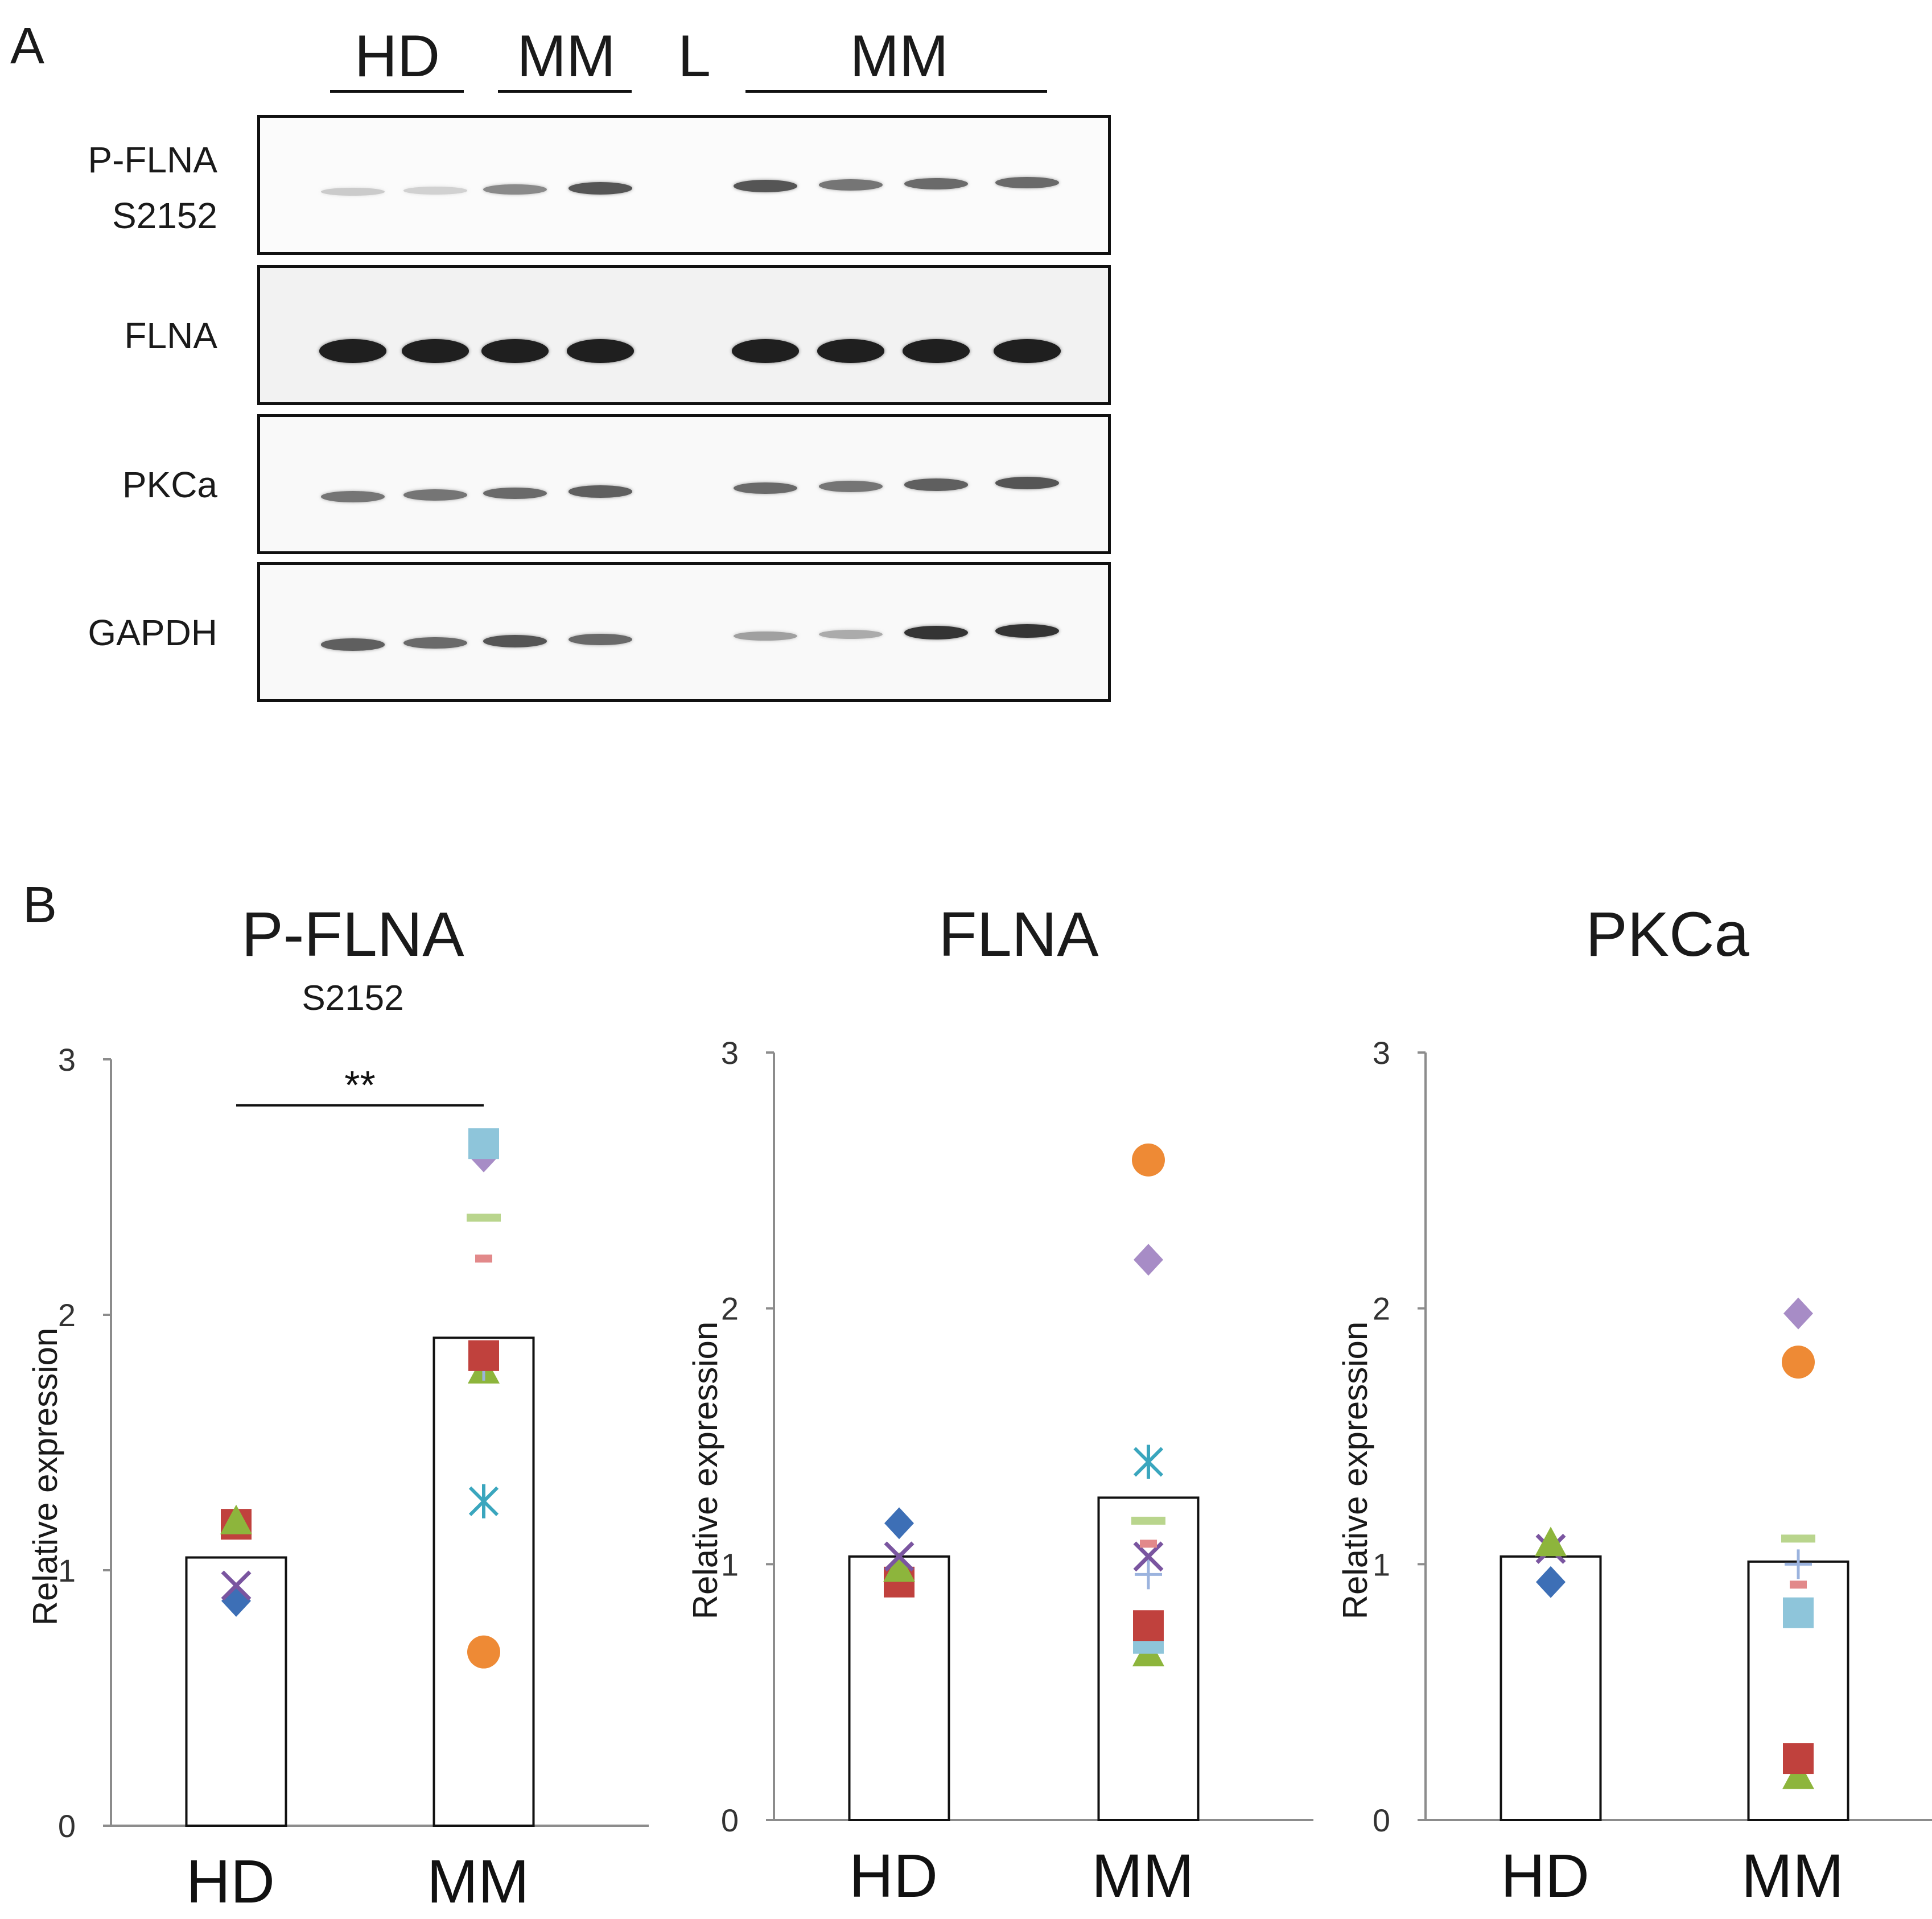  I want to click on chart-title: FLNA, so click(1018, 934).